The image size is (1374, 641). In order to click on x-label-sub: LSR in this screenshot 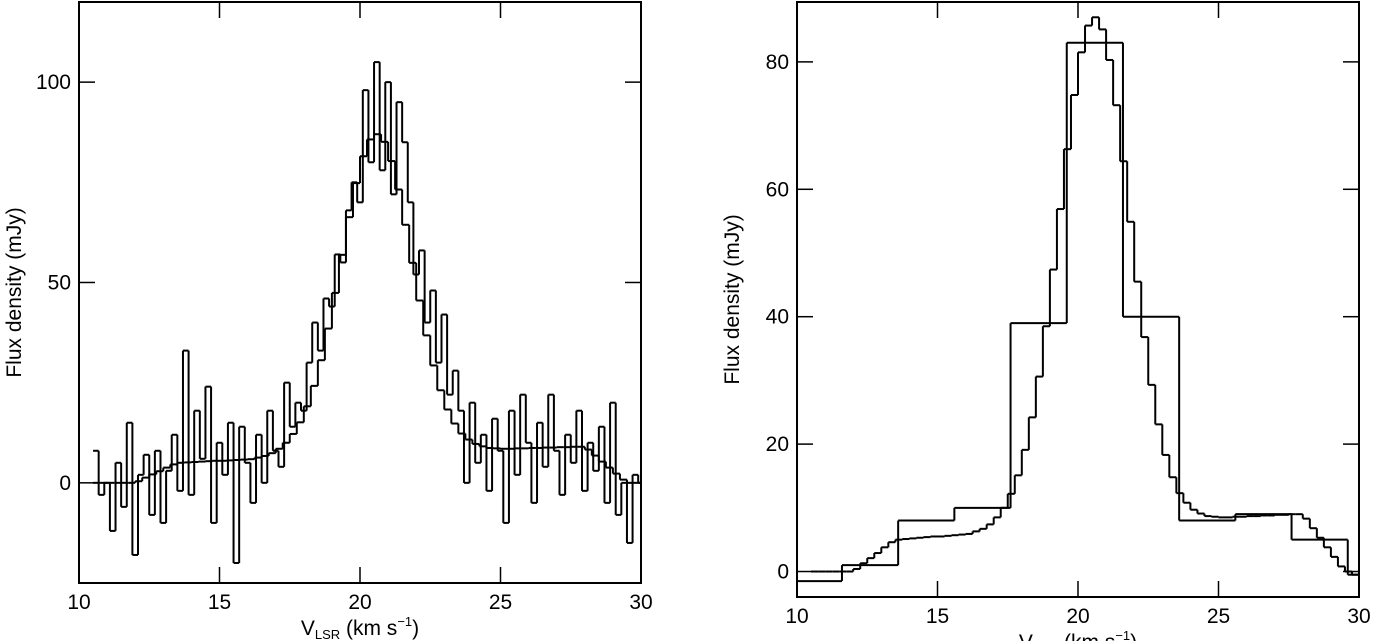, I will do `click(327, 634)`.